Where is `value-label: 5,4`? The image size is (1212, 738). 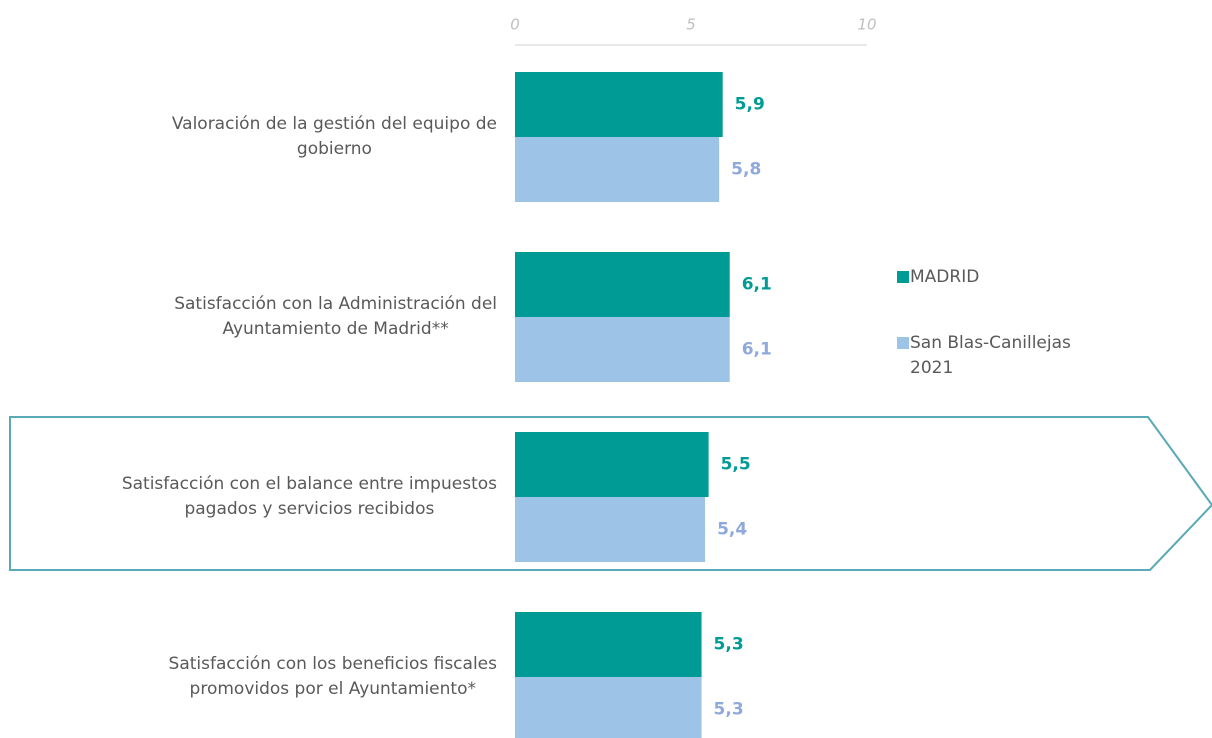 value-label: 5,4 is located at coordinates (732, 530).